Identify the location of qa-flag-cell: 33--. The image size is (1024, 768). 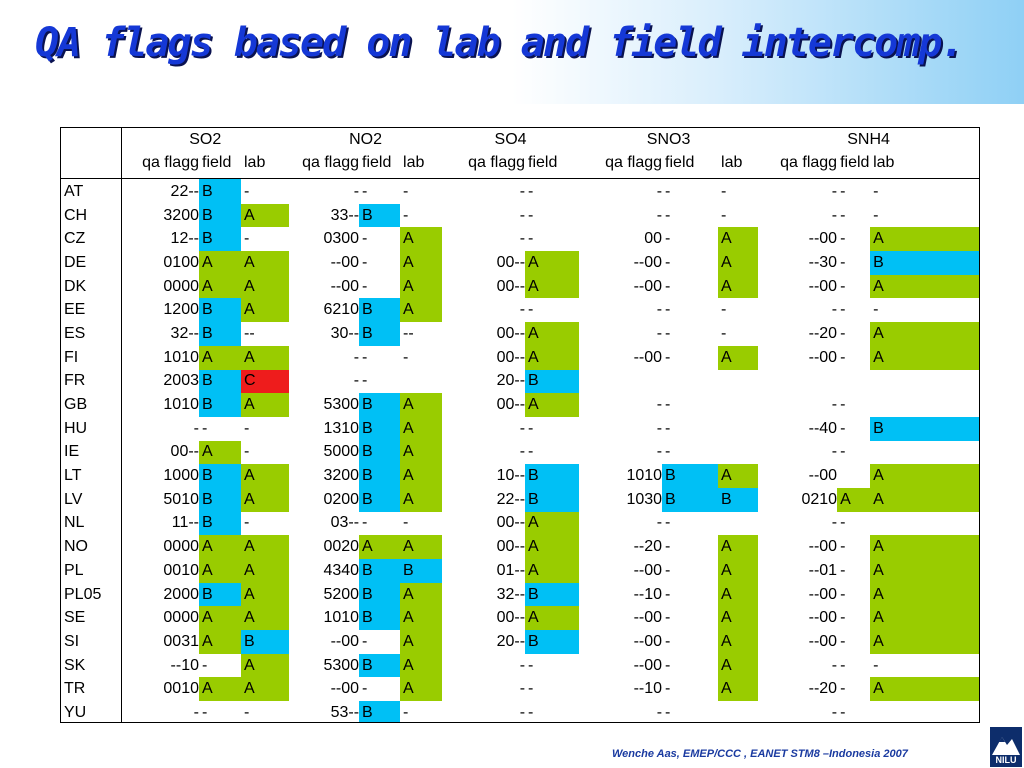
(345, 215).